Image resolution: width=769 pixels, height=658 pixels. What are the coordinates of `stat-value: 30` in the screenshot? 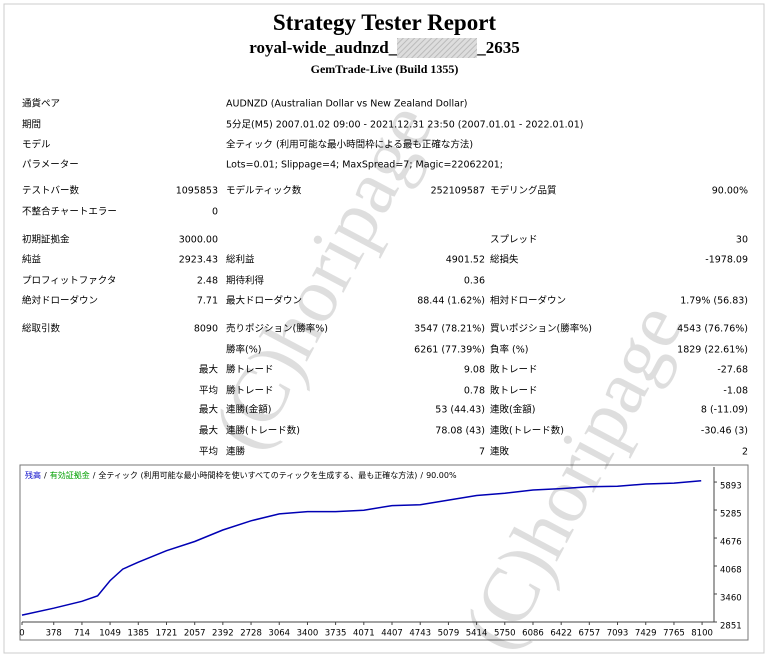 It's located at (742, 240).